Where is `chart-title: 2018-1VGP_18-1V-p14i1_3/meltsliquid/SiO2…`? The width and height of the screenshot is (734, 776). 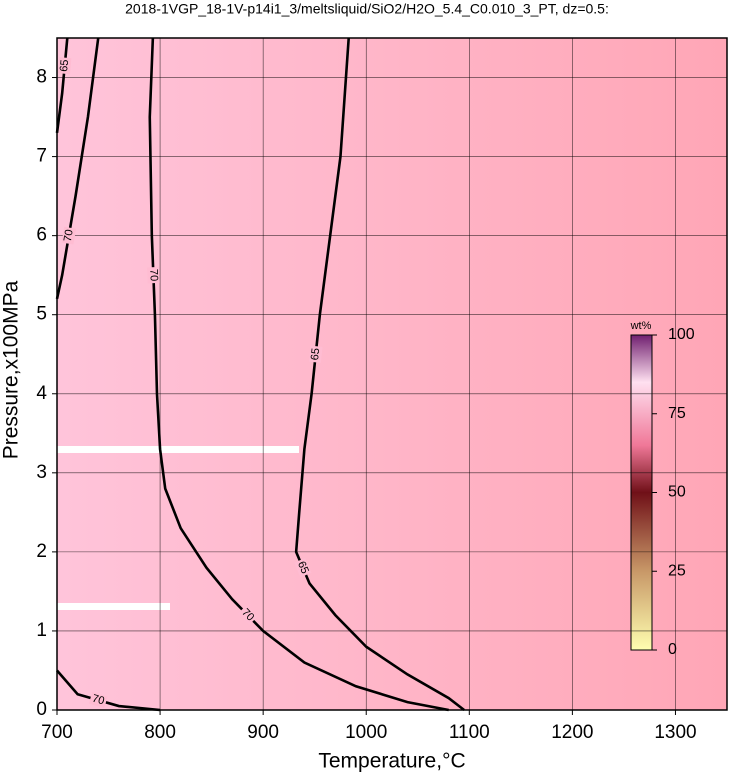 chart-title: 2018-1VGP_18-1V-p14i1_3/meltsliquid/SiO2… is located at coordinates (367, 9).